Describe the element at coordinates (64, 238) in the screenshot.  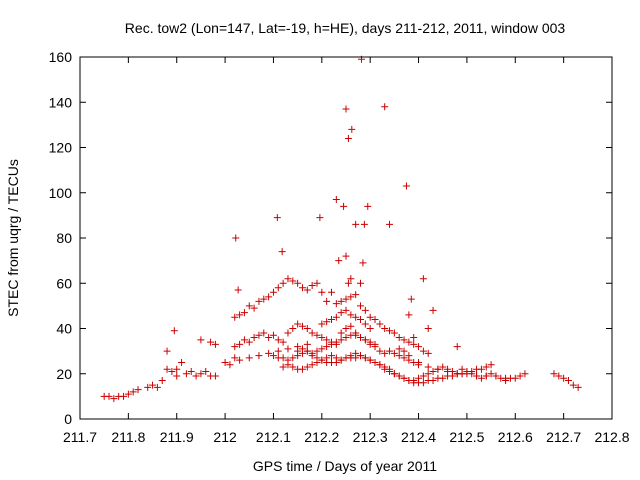
I see `y-tick-label: 80` at that location.